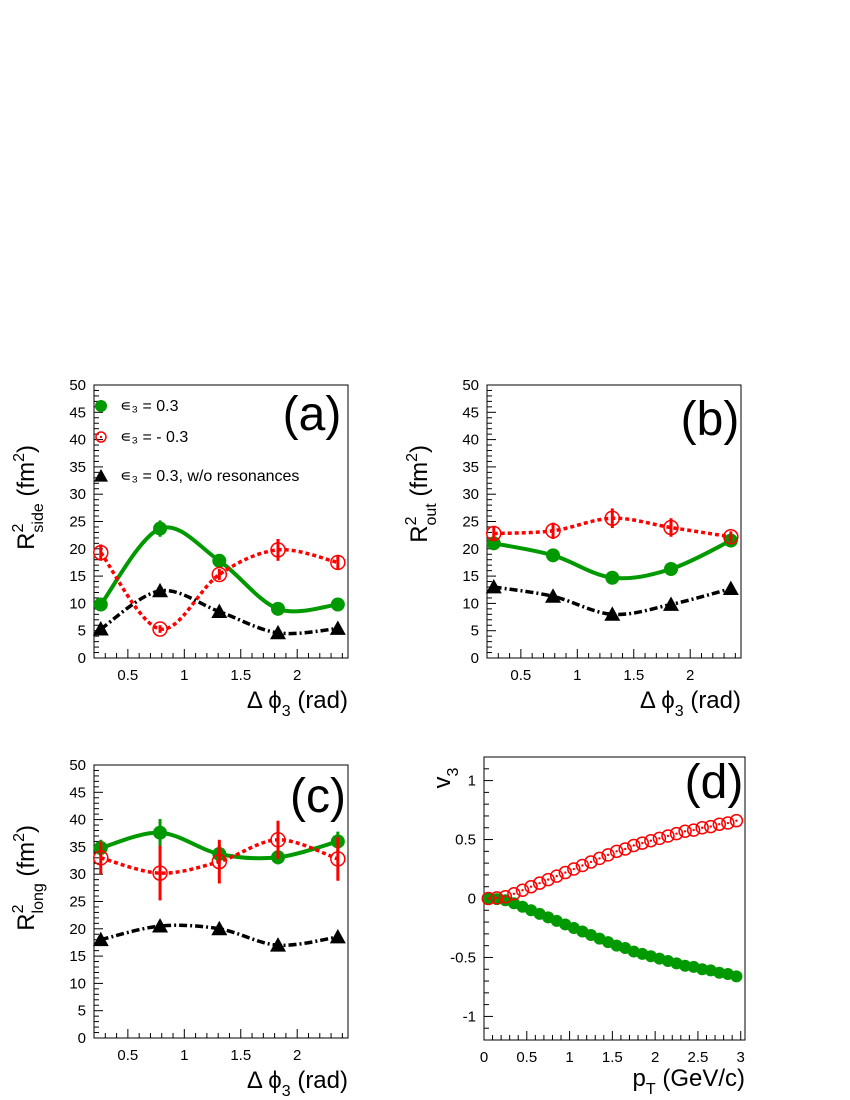 The width and height of the screenshot is (850, 1100). What do you see at coordinates (312, 414) in the screenshot?
I see `panel-label: (a)` at bounding box center [312, 414].